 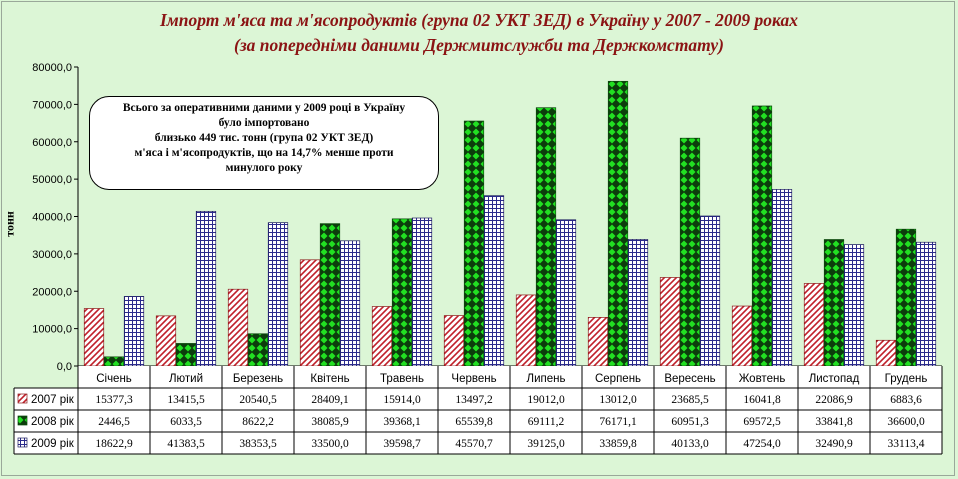 I want to click on y-tick-label: 50000,0, so click(x=52, y=180).